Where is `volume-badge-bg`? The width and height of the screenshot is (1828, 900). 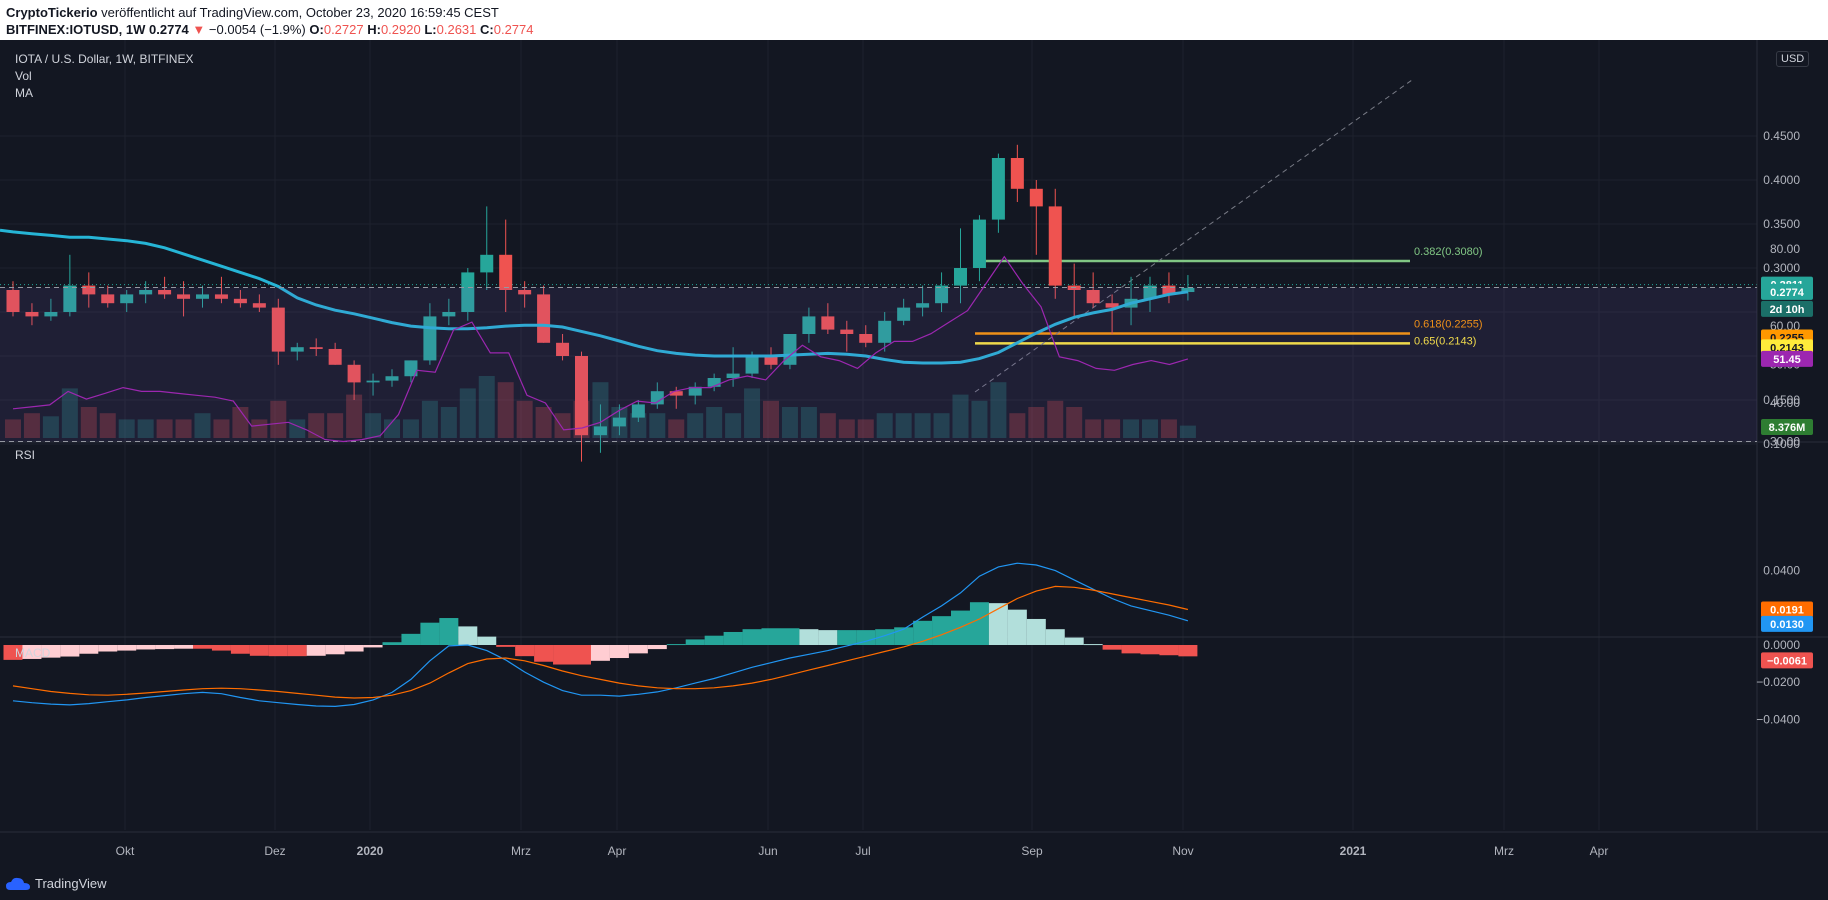
volume-badge-bg is located at coordinates (1787, 427).